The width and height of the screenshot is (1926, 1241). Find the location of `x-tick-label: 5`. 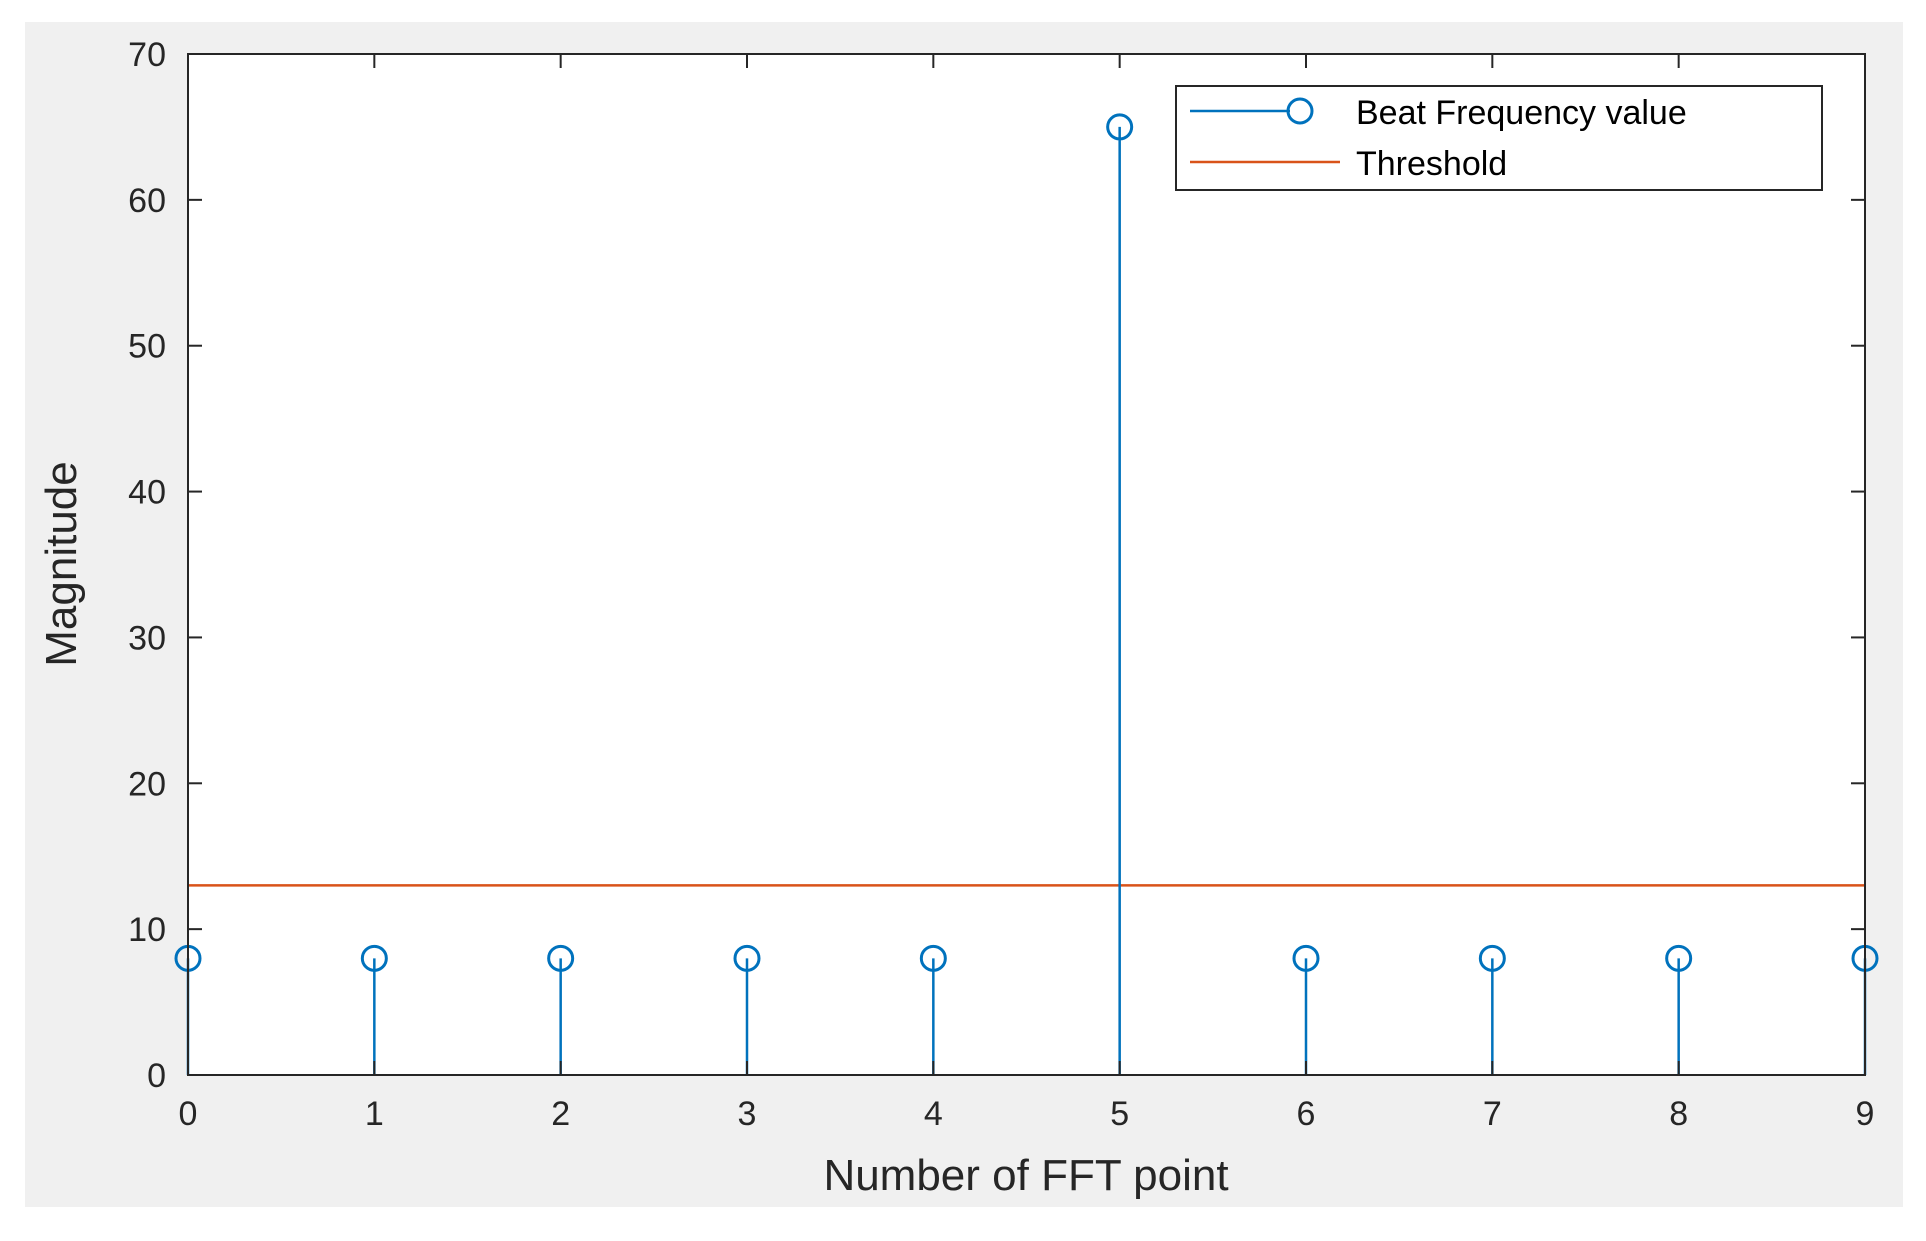

x-tick-label: 5 is located at coordinates (1119, 1114).